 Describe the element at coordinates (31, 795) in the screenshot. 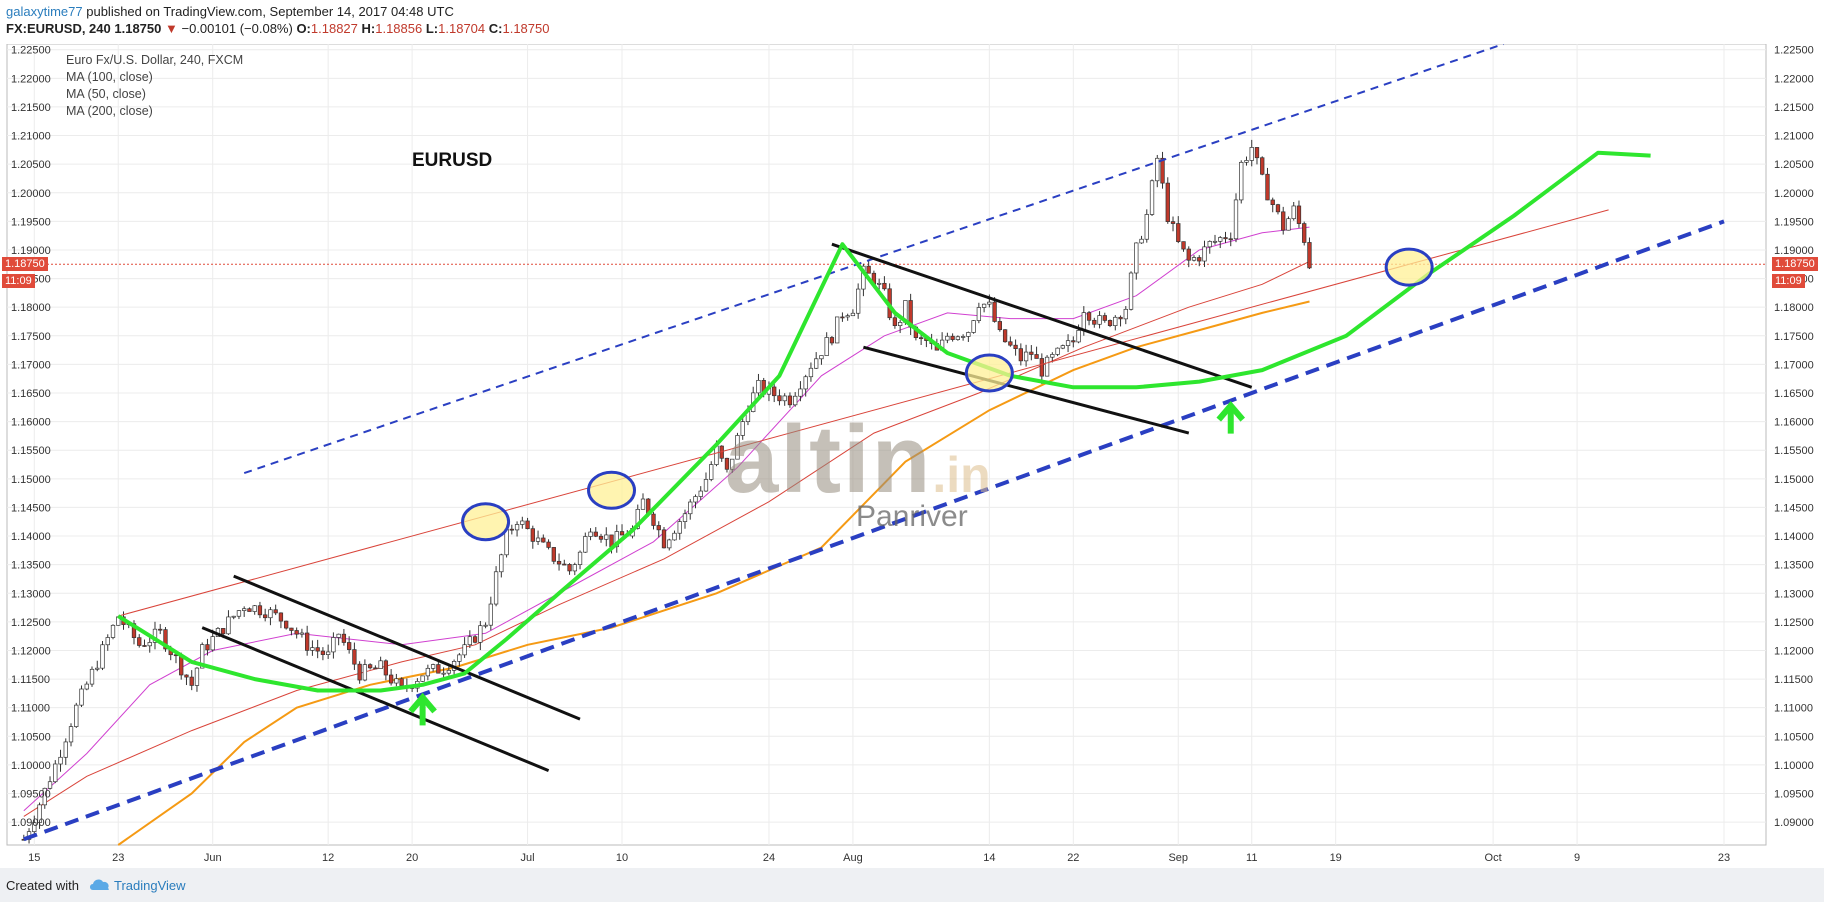

I see `y-tick-label: 1.09500` at that location.